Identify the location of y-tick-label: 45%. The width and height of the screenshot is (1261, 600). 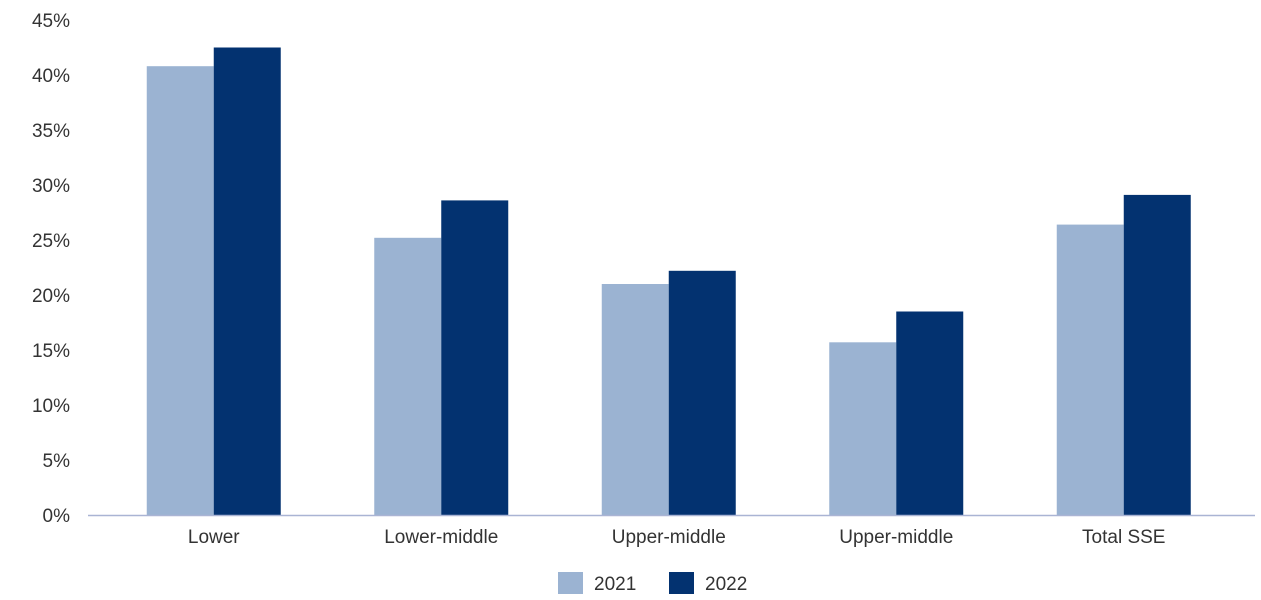
(51, 21).